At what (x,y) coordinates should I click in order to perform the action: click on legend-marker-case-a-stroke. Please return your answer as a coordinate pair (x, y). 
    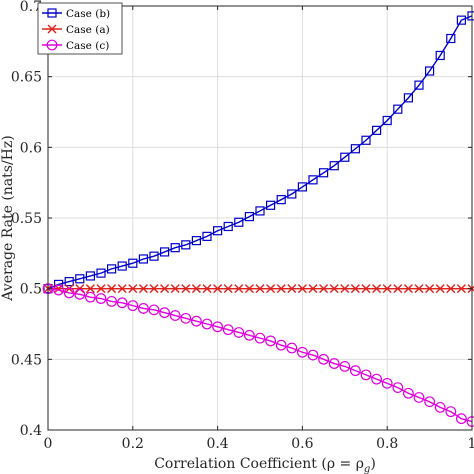
    Looking at the image, I should click on (52, 29).